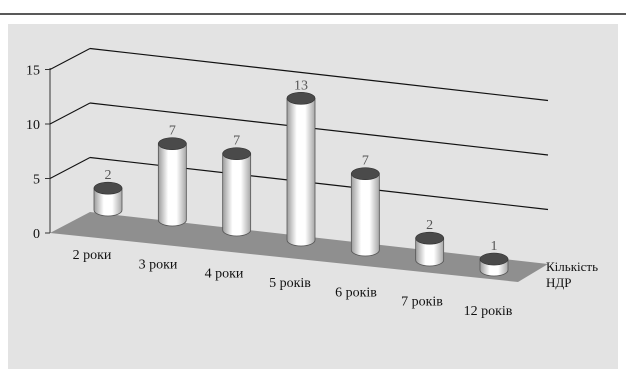  I want to click on legend-line-1: Кількість, so click(572, 266).